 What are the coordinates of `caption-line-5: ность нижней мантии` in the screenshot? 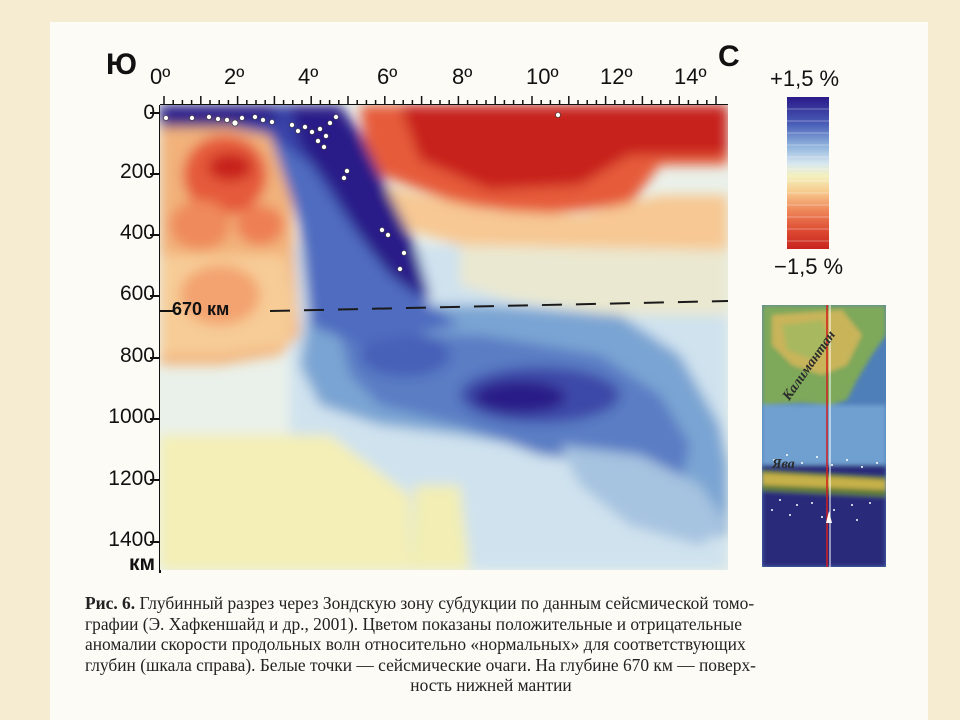 It's located at (491, 685).